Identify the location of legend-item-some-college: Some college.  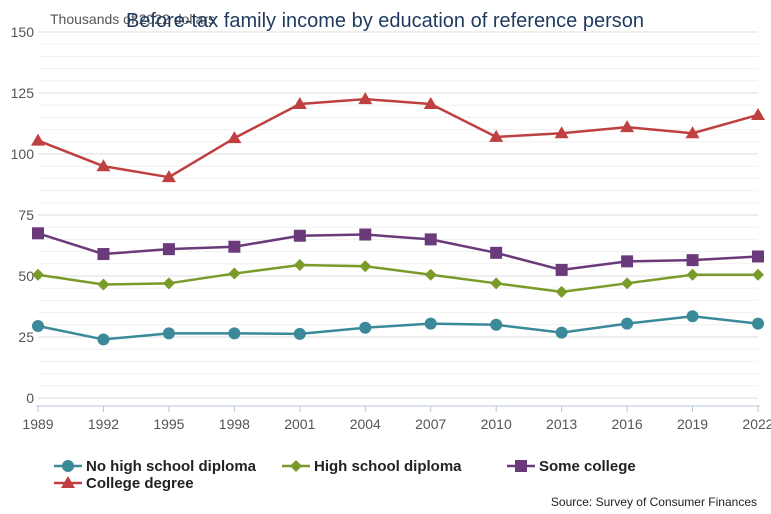
(571, 466).